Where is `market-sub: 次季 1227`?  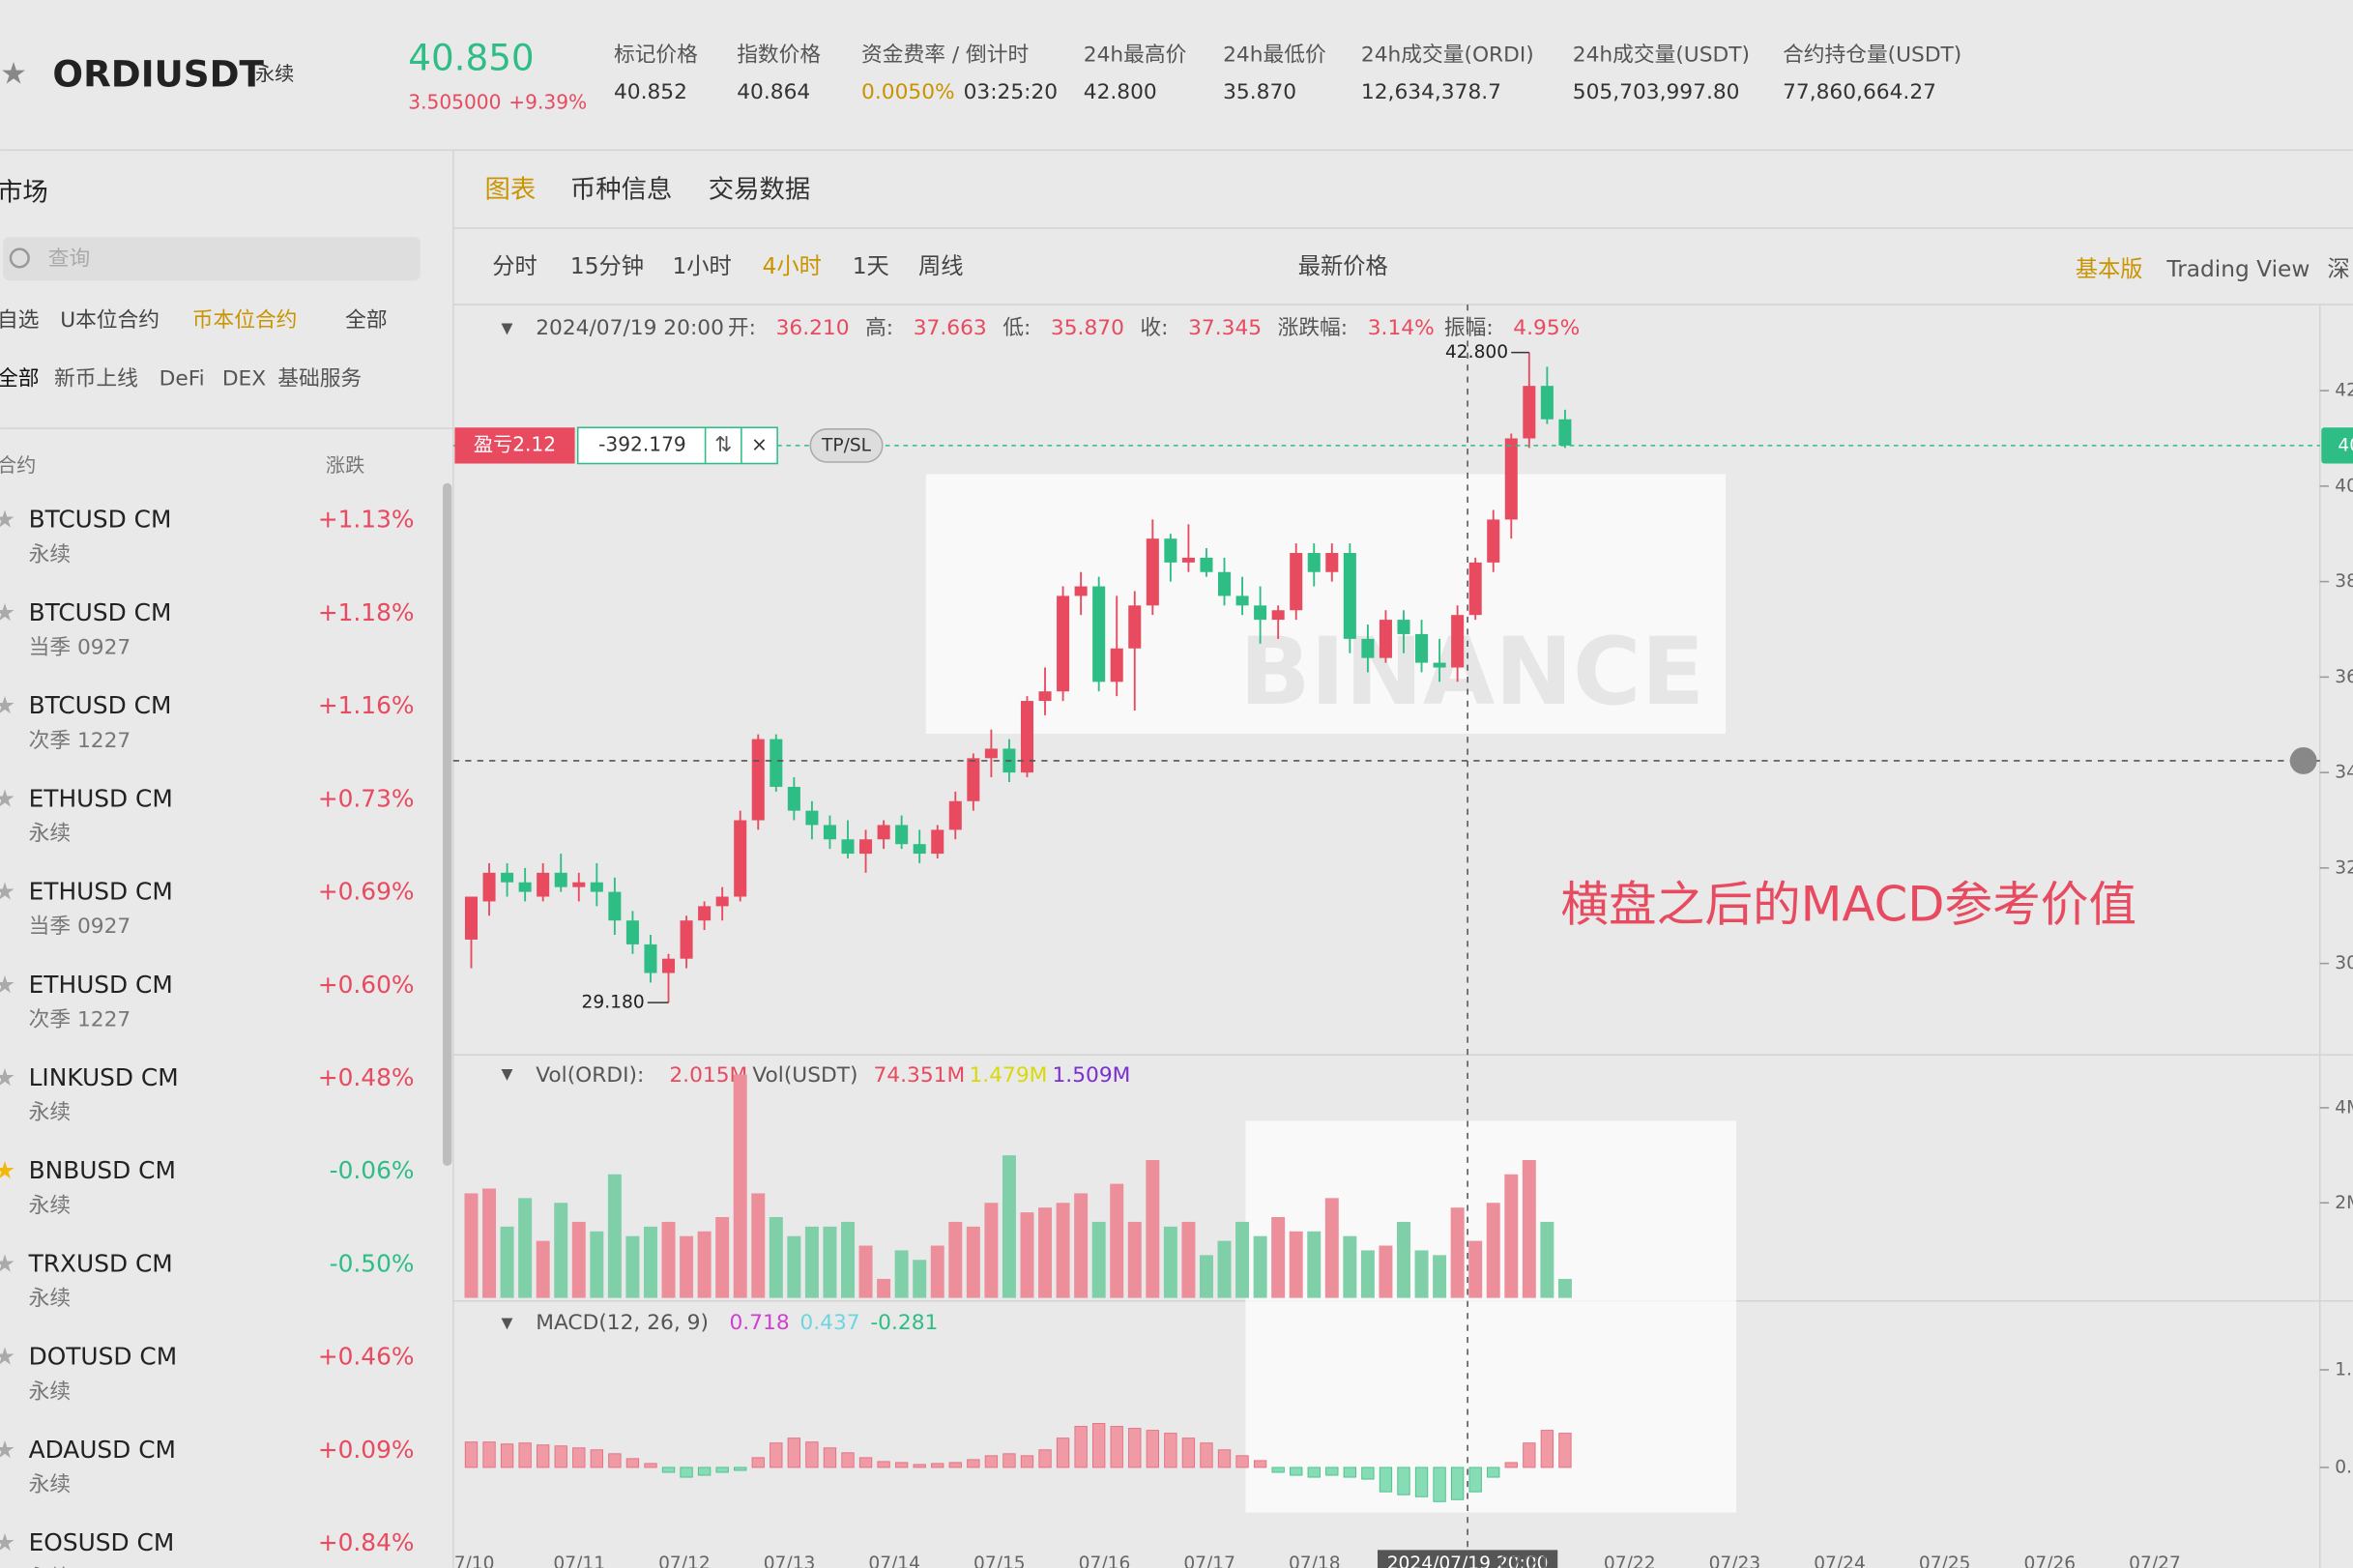
market-sub: 次季 1227 is located at coordinates (80, 741).